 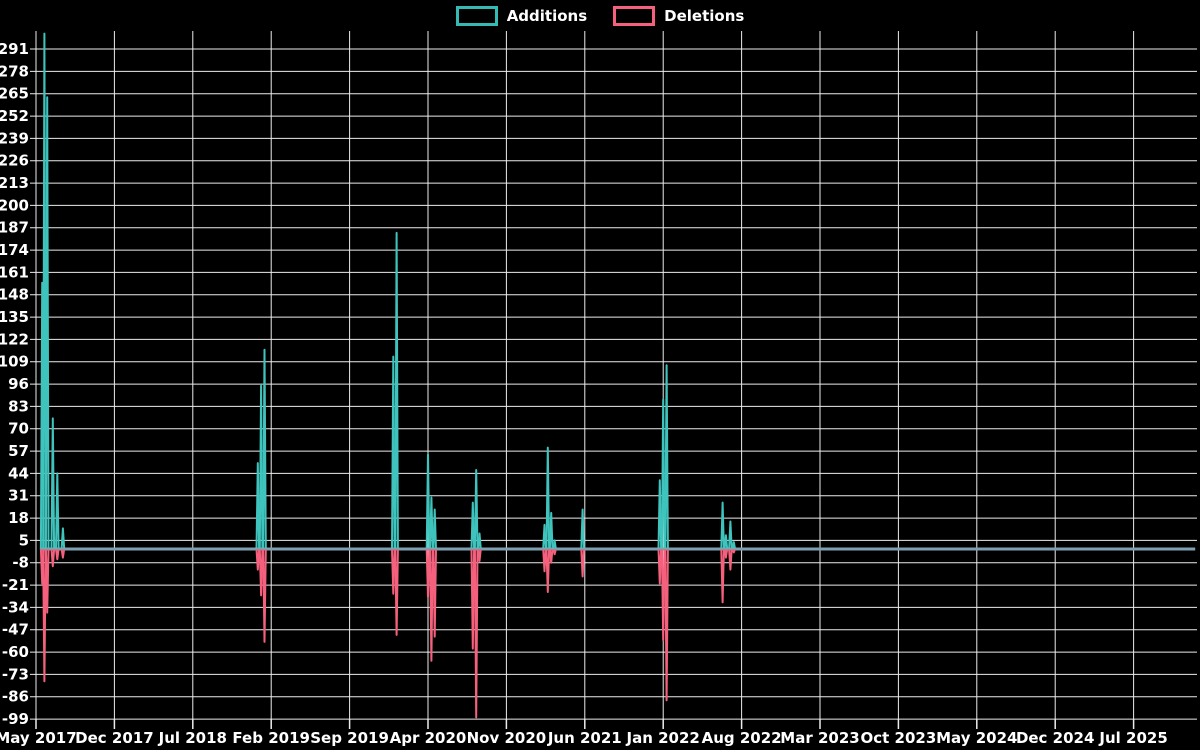 I want to click on y-tick-label: 252, so click(x=14, y=116).